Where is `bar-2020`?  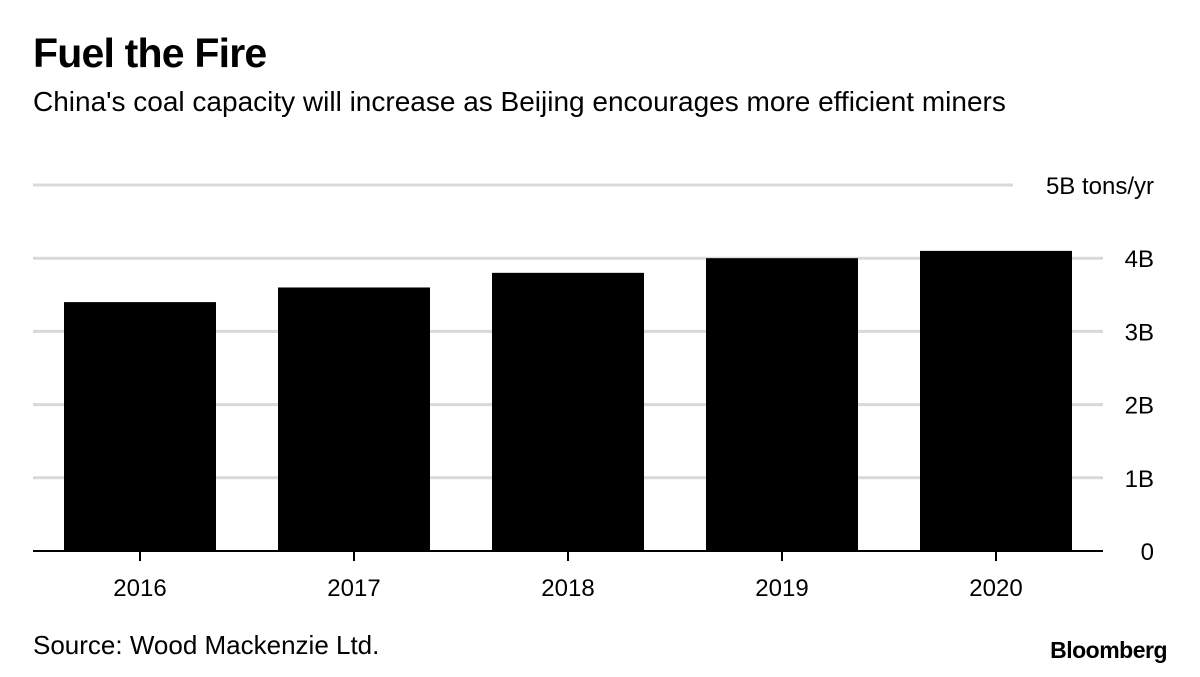 bar-2020 is located at coordinates (996, 400).